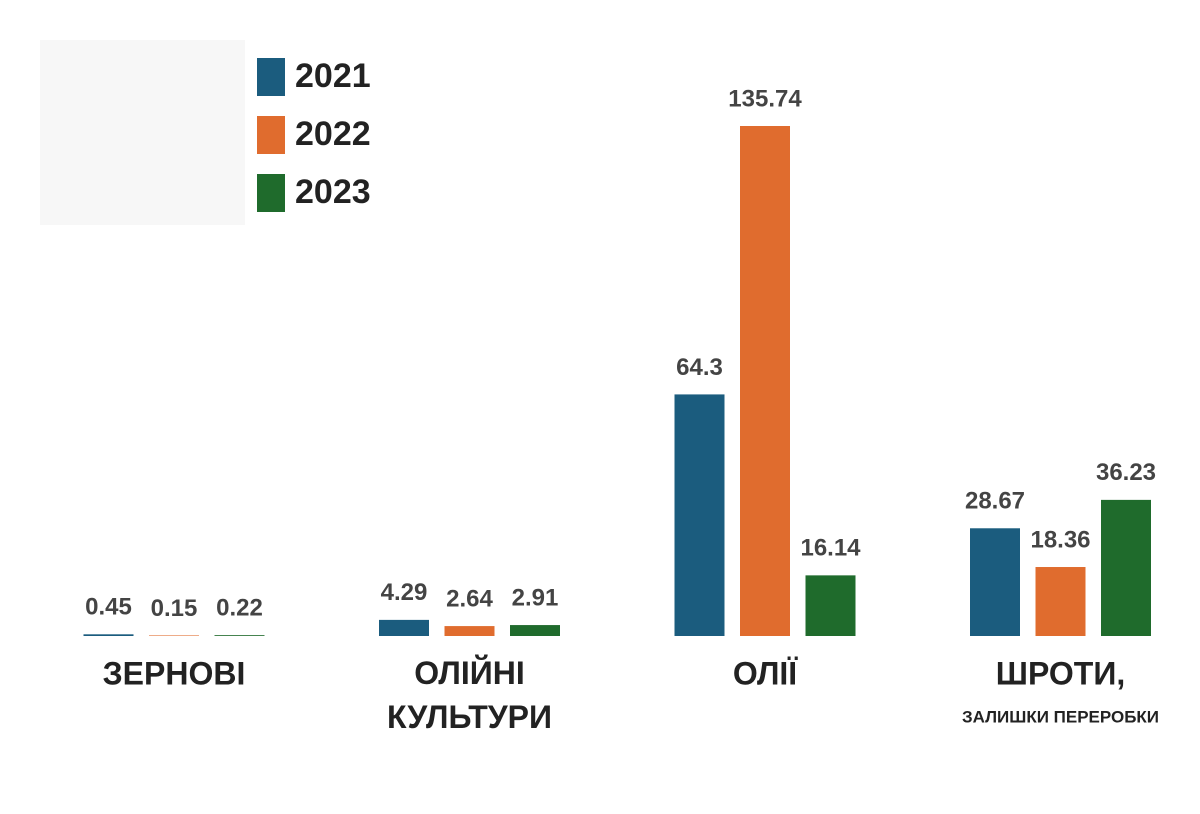  I want to click on data-label: 2.64, so click(469, 598).